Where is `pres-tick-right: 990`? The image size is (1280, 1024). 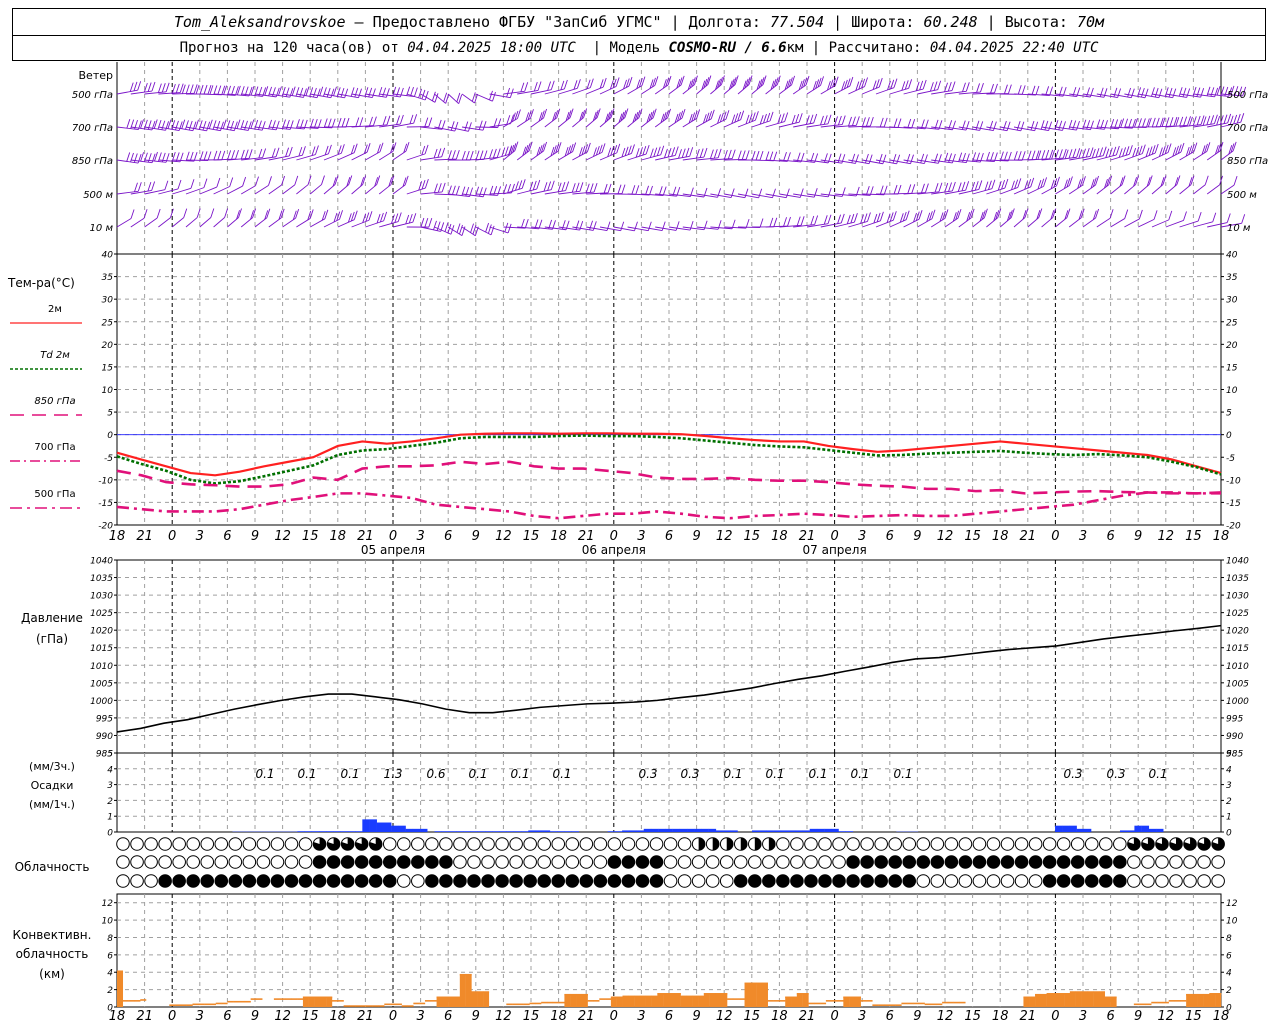
pres-tick-right: 990 is located at coordinates (1234, 737).